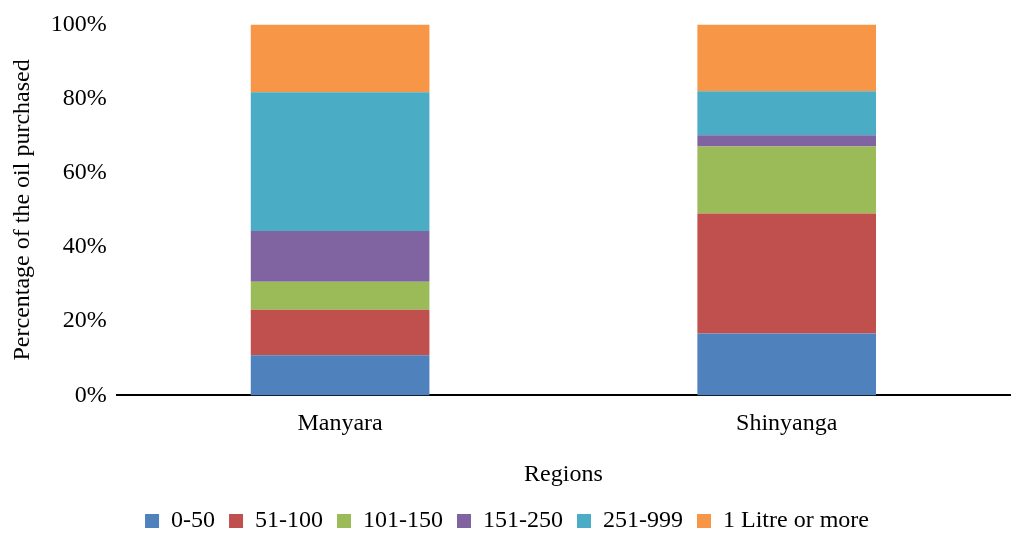 The width and height of the screenshot is (1016, 543). Describe the element at coordinates (84, 171) in the screenshot. I see `y-tick-label: 60%` at that location.